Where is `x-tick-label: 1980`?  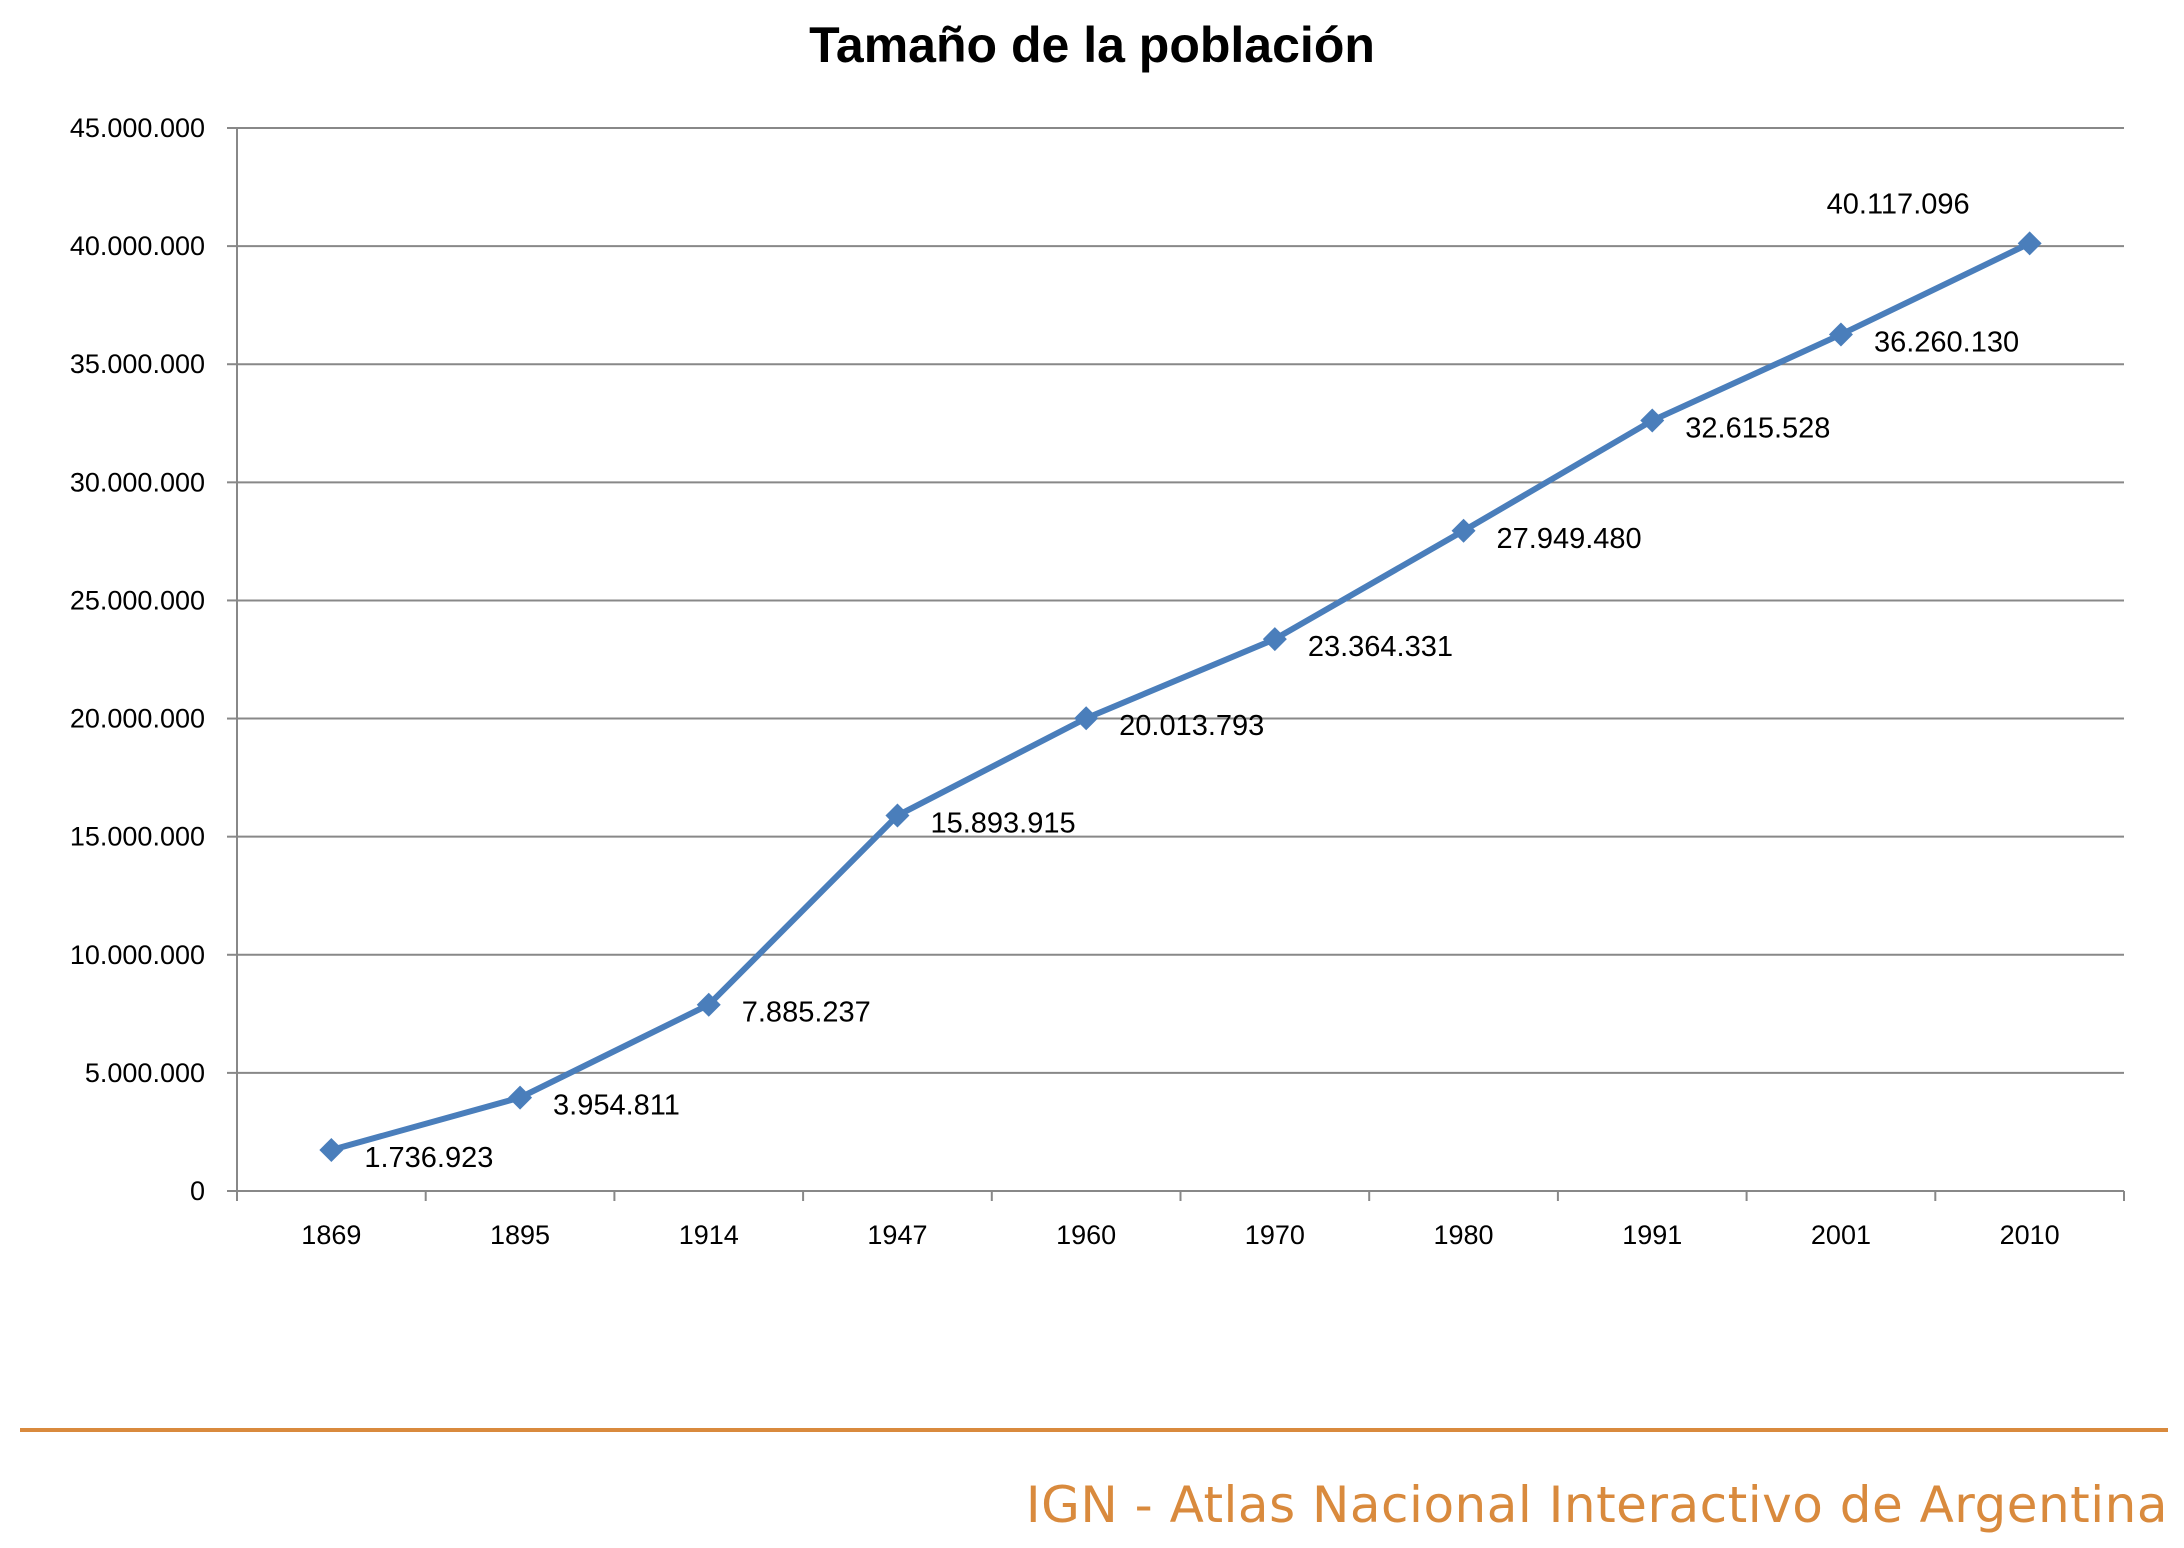 x-tick-label: 1980 is located at coordinates (1464, 1235).